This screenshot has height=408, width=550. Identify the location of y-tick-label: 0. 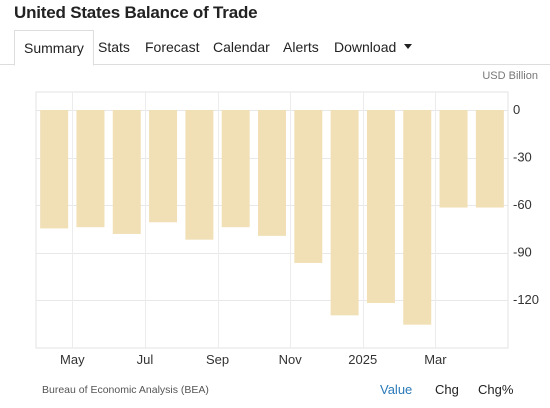
(516, 109).